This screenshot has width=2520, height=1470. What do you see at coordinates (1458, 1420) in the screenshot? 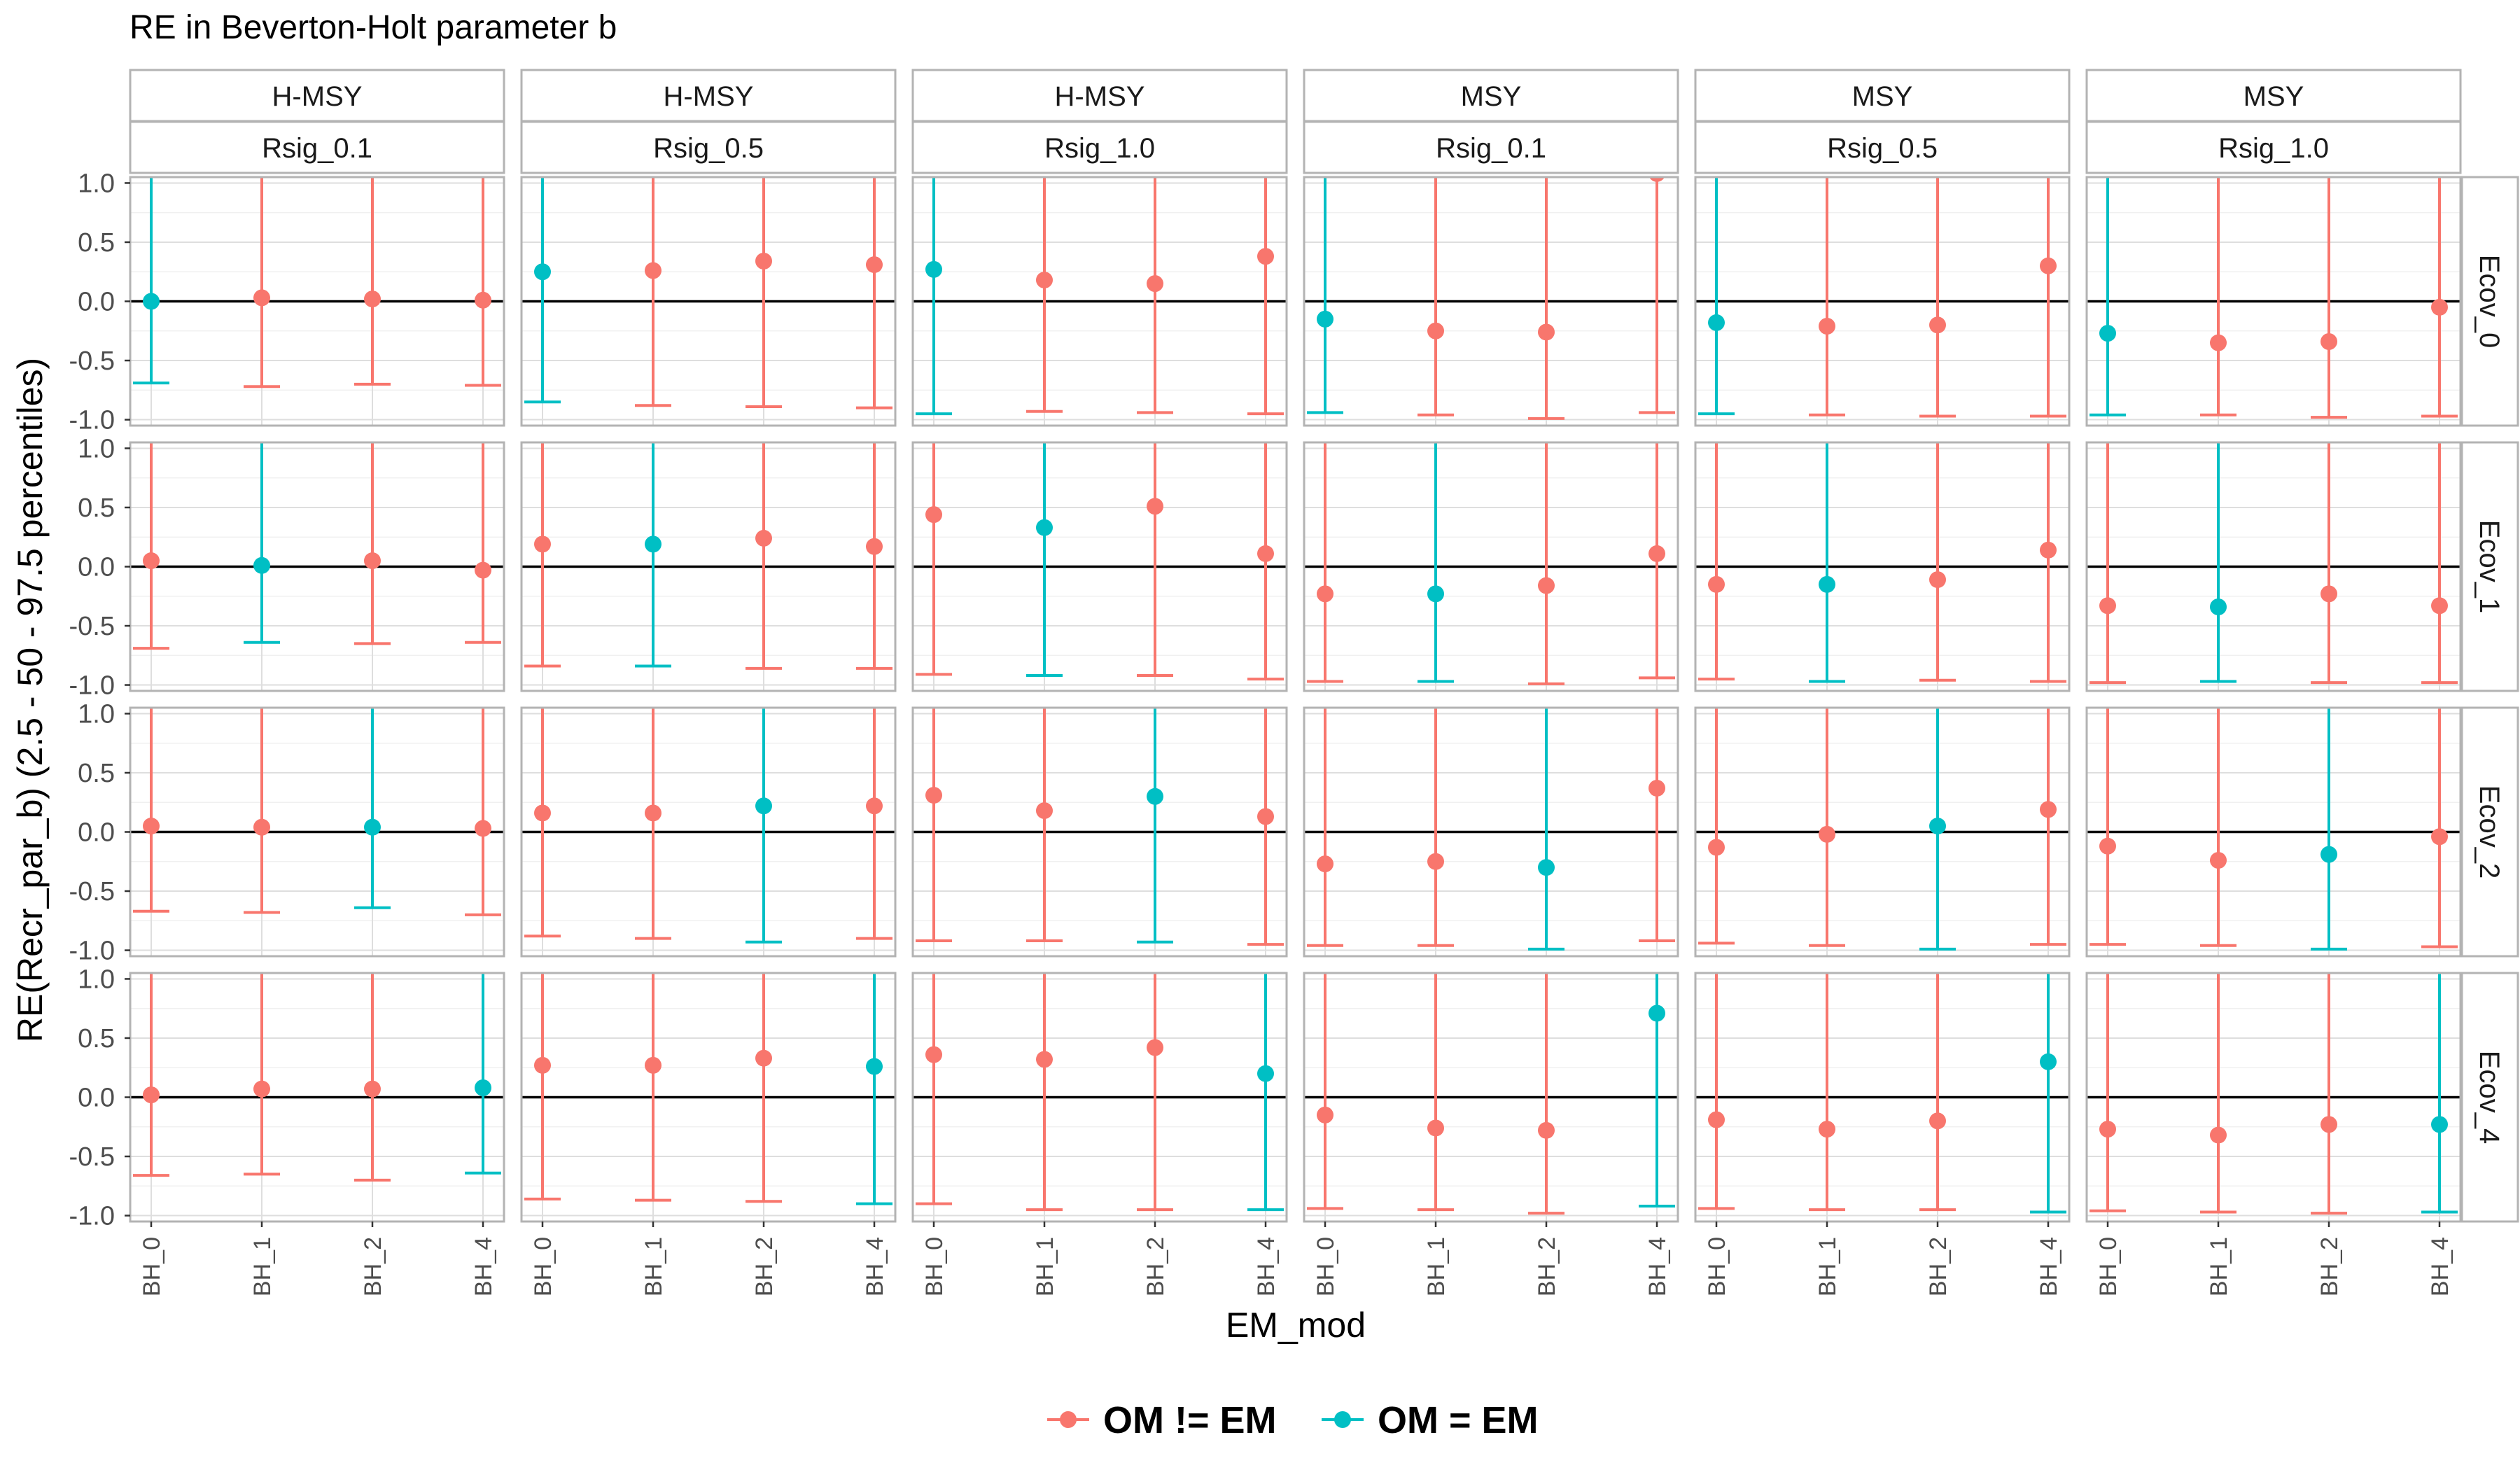
I see `legend-label: OM = EM` at bounding box center [1458, 1420].